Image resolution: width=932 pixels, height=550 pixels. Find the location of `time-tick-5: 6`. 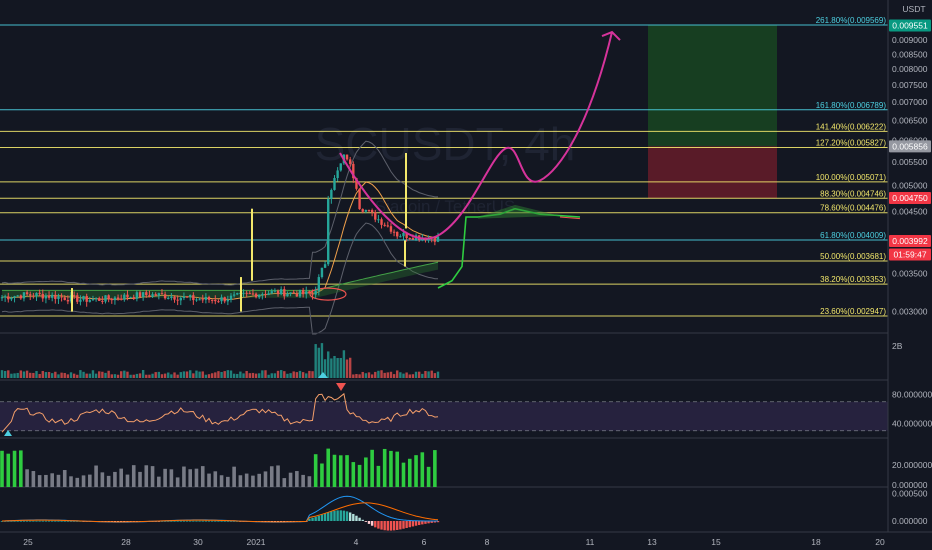

time-tick-5: 6 is located at coordinates (424, 542).